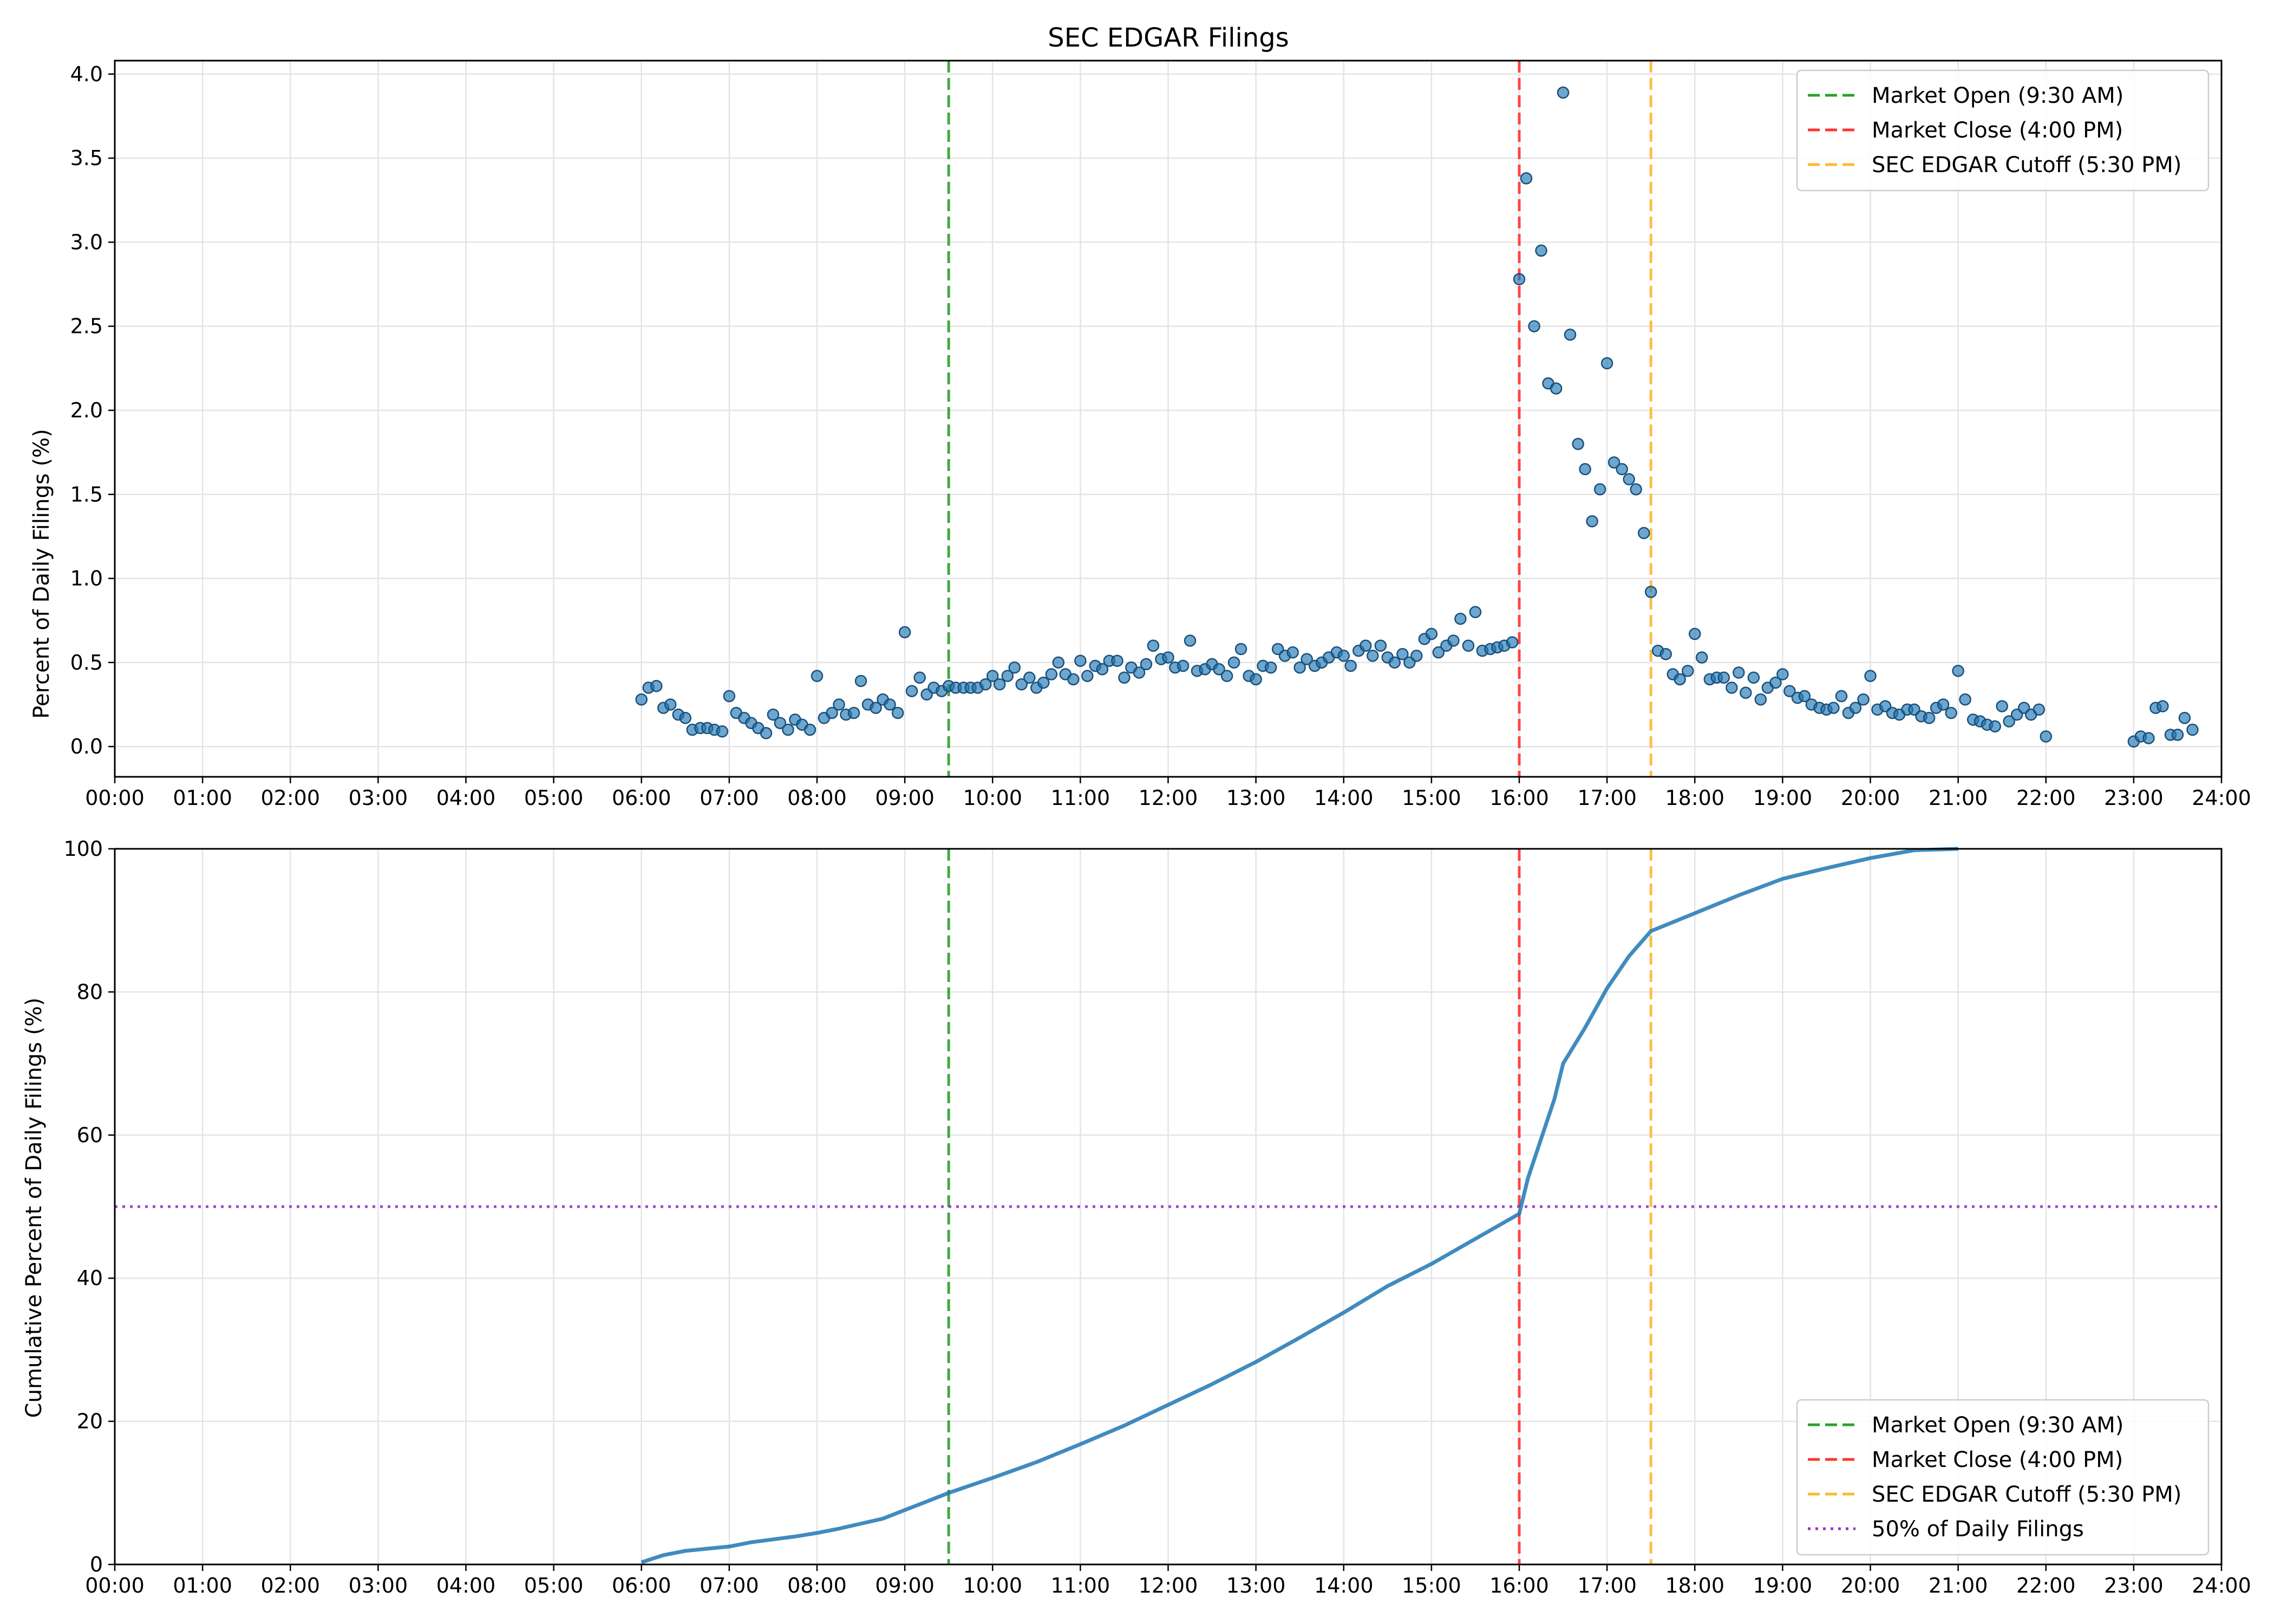 The width and height of the screenshot is (2274, 1624). I want to click on x-tick-label: 21:00, so click(1959, 798).